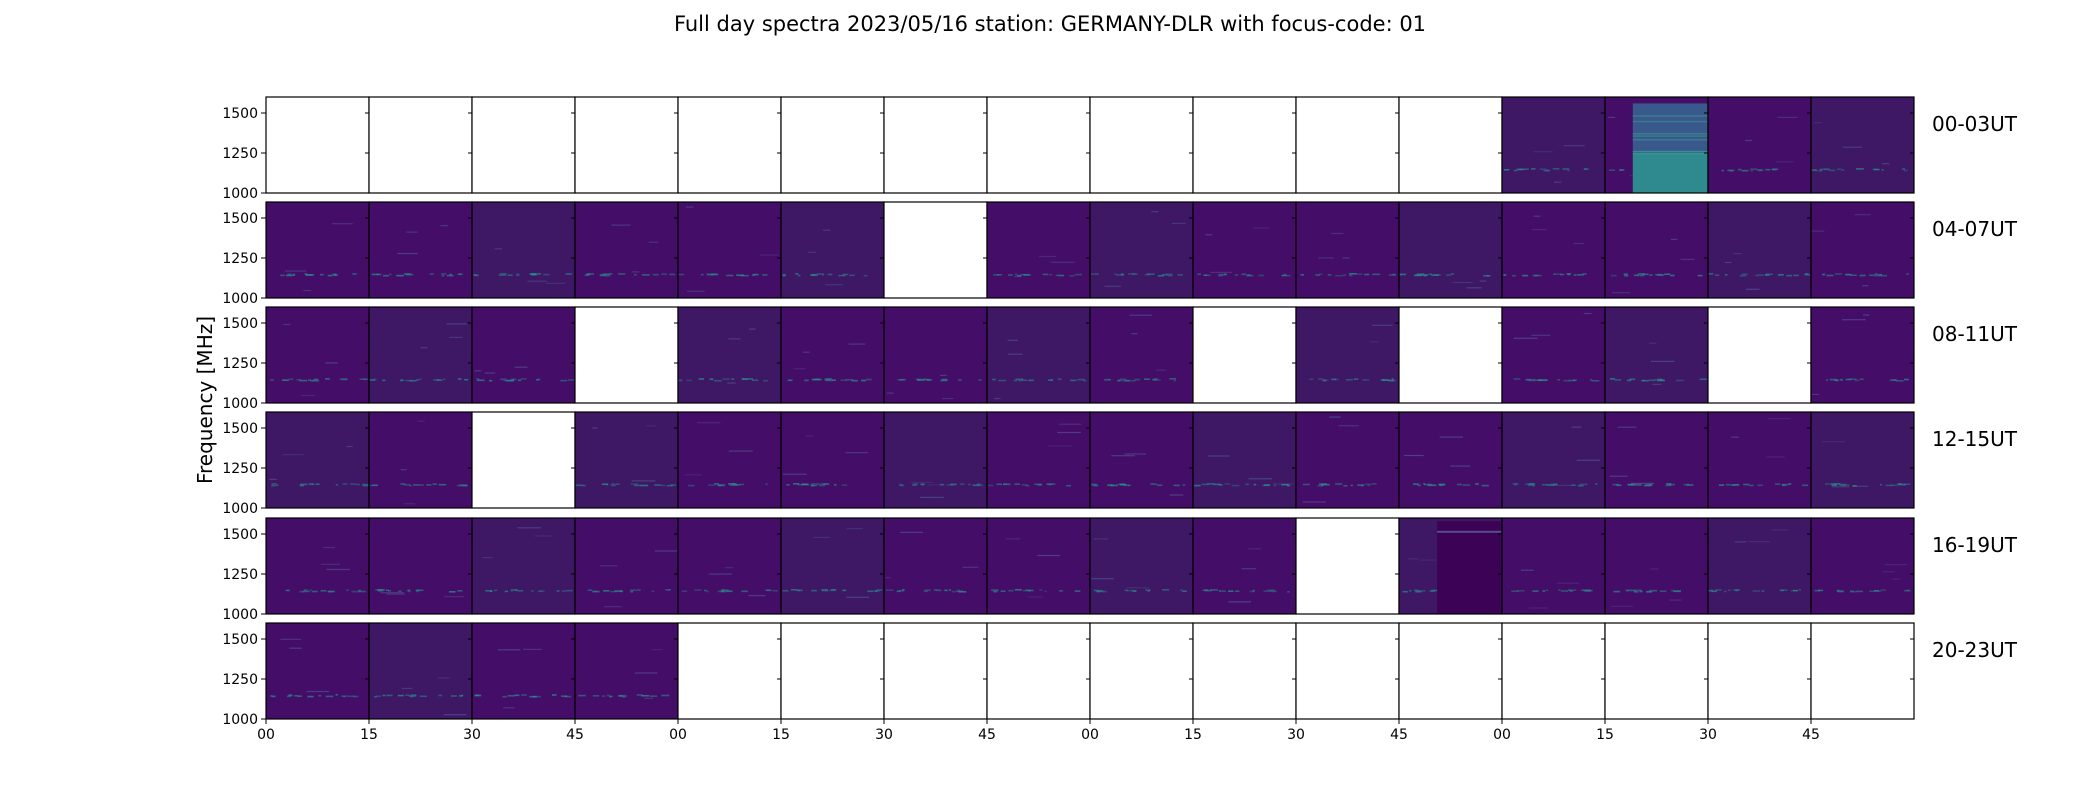 This screenshot has width=2100, height=800. I want to click on panel-frame, so click(1862, 250).